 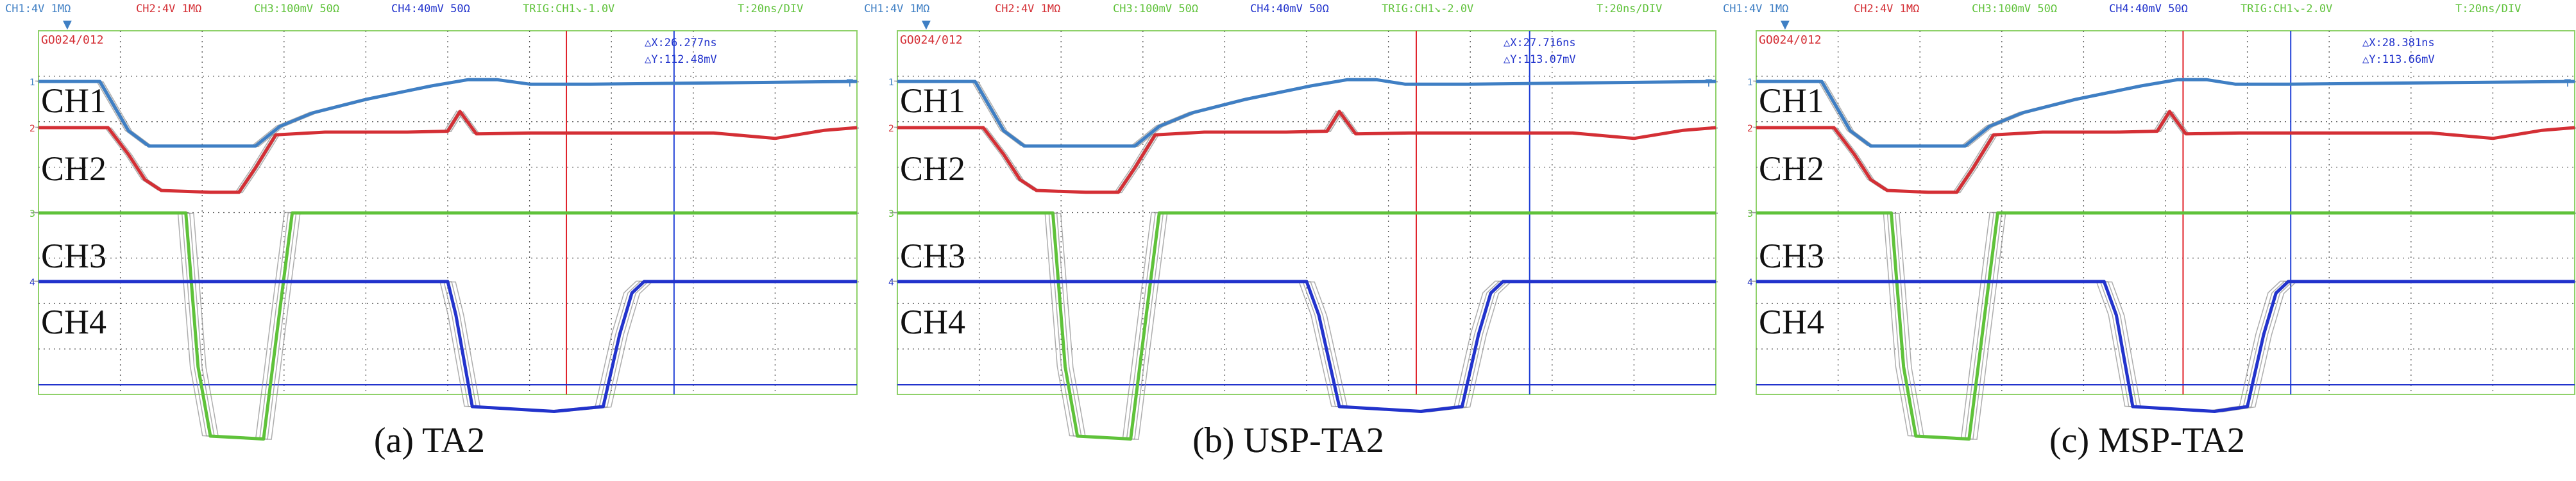 What do you see at coordinates (1540, 43) in the screenshot?
I see `cursor-dx-readout: △X:27.716ns` at bounding box center [1540, 43].